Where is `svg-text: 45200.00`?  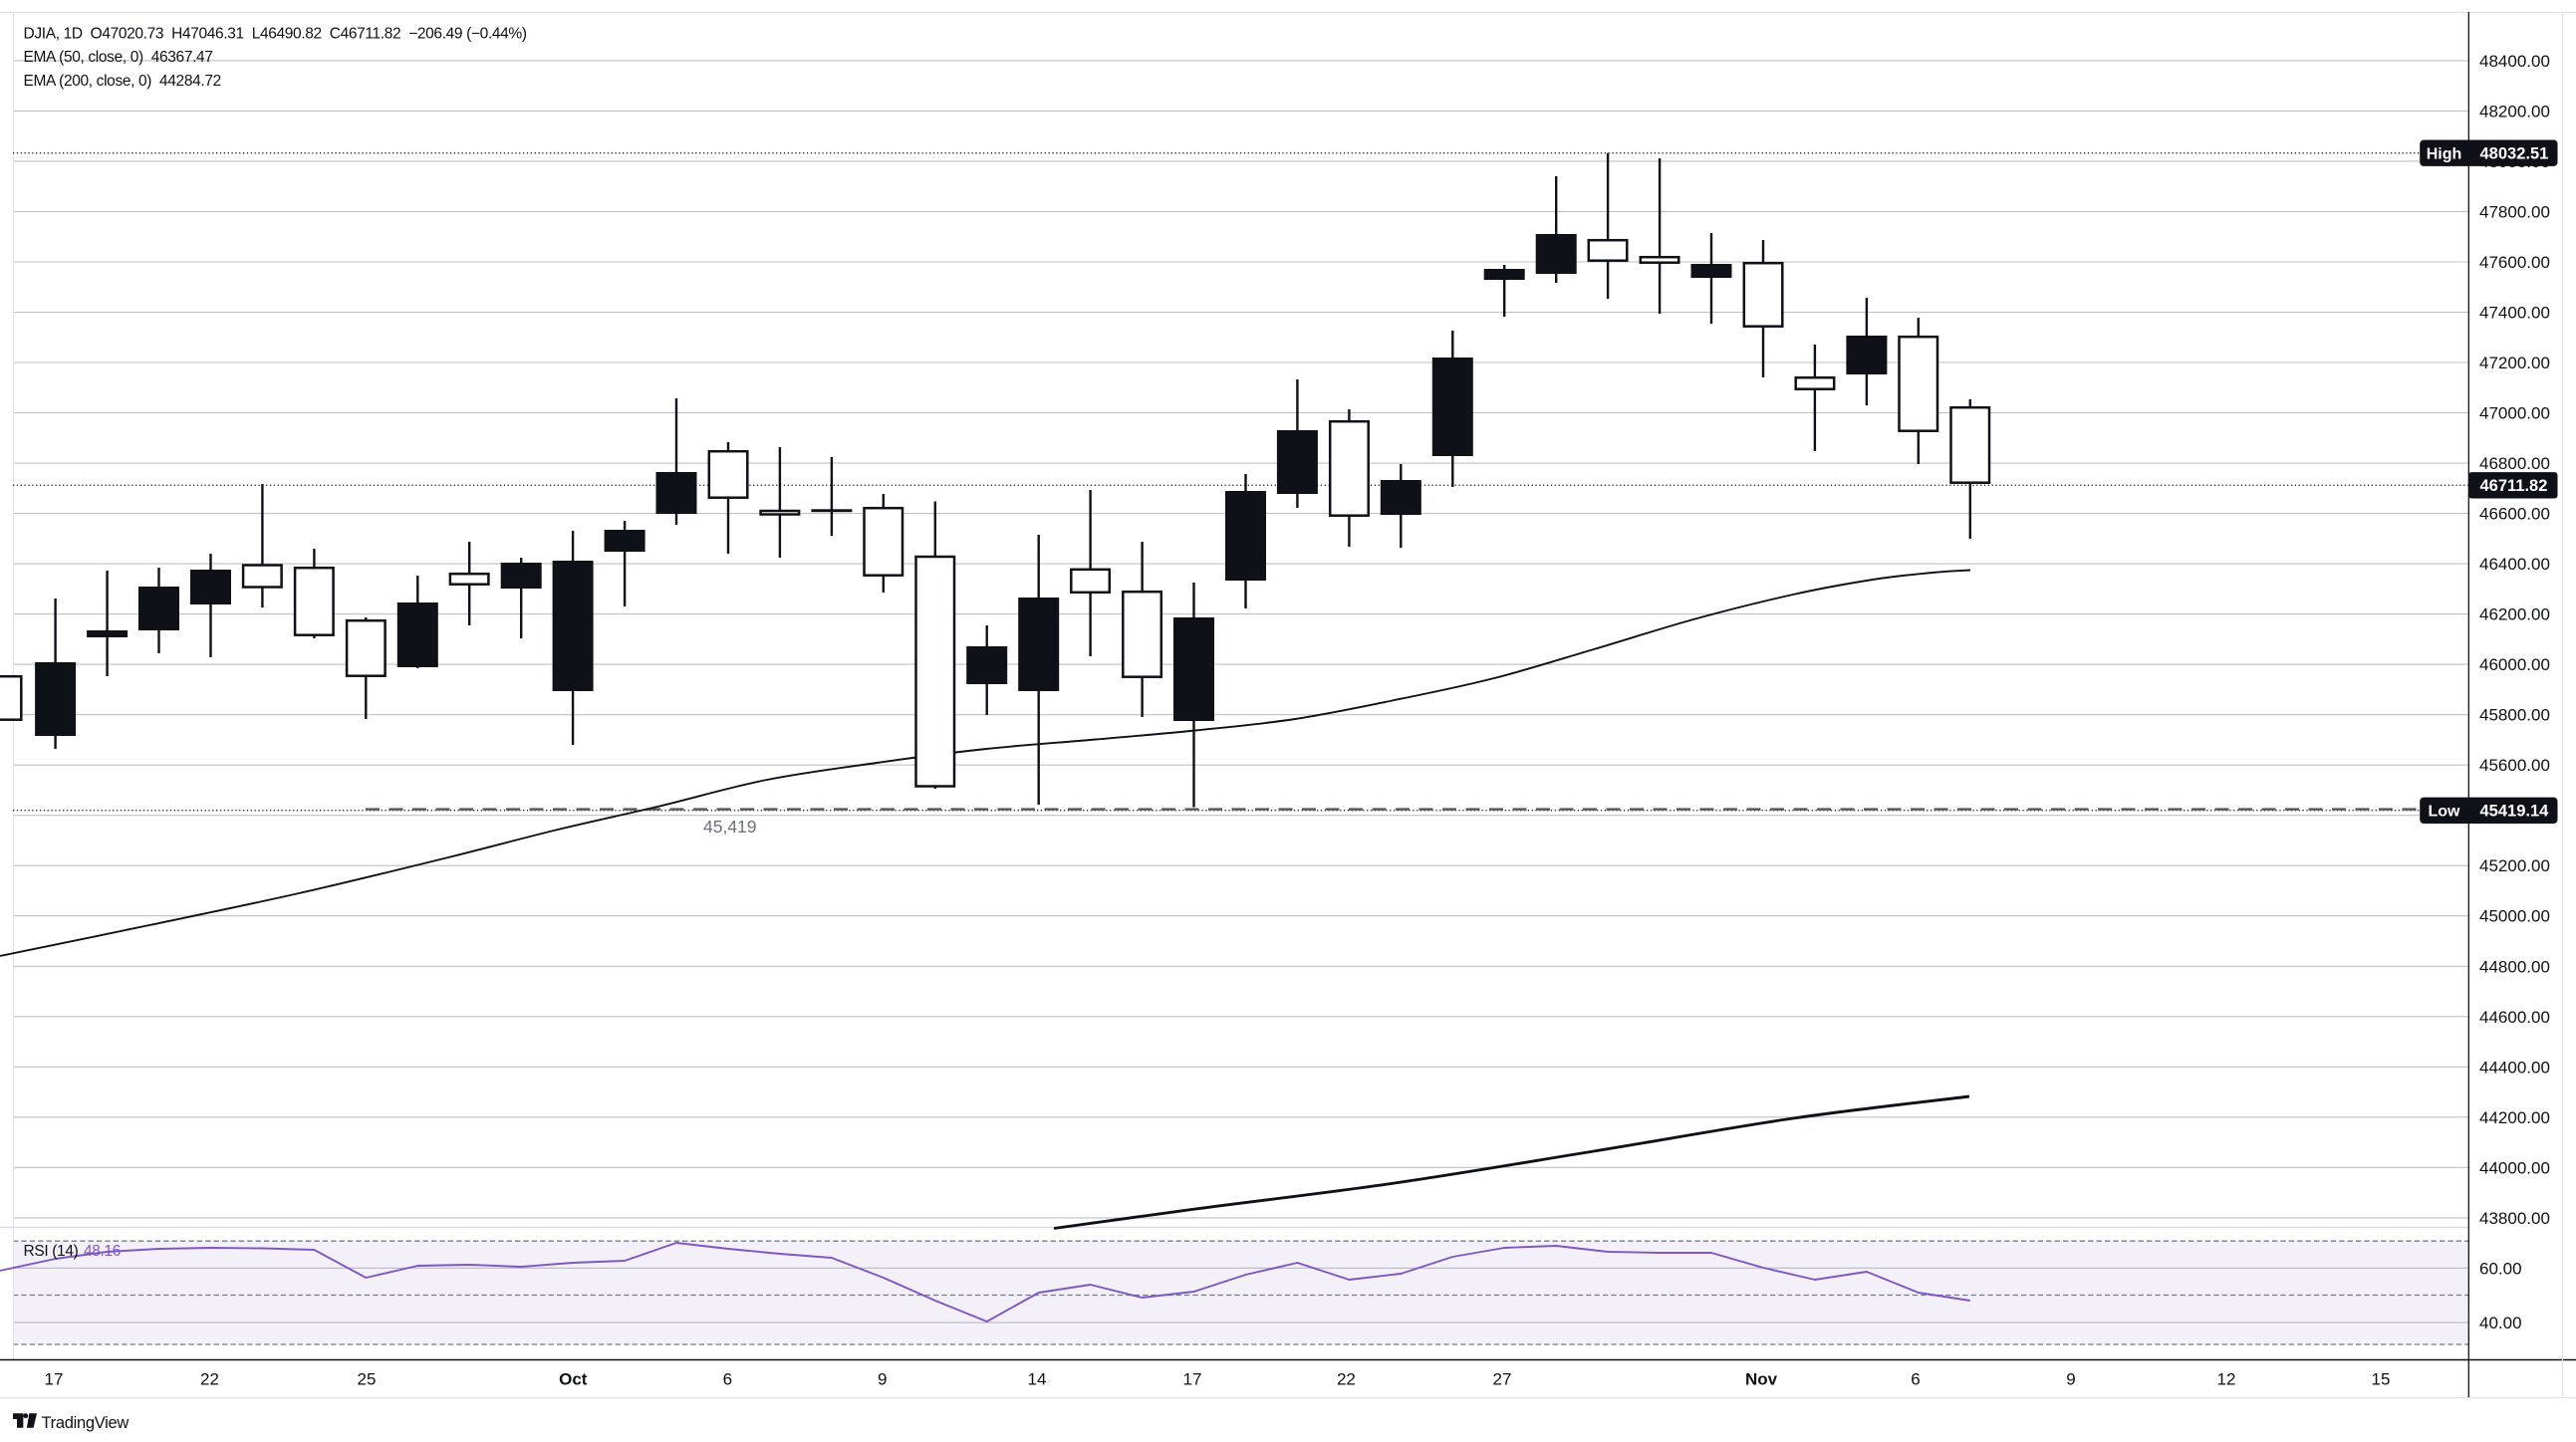 svg-text: 45200.00 is located at coordinates (2514, 865).